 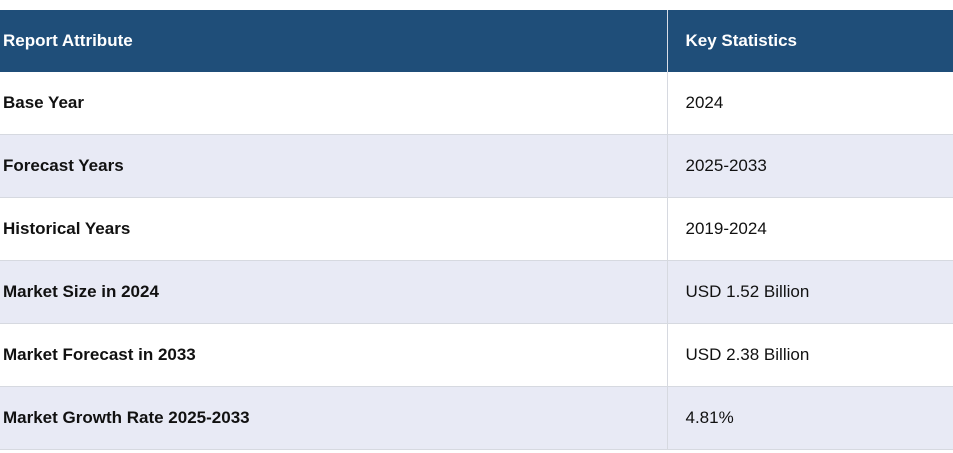 I want to click on row-value: 2019-2024, so click(x=810, y=229).